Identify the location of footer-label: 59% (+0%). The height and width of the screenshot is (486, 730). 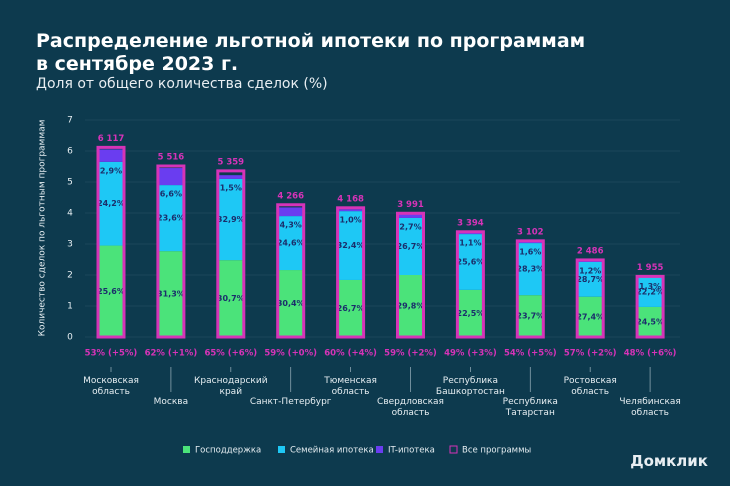
(290, 354).